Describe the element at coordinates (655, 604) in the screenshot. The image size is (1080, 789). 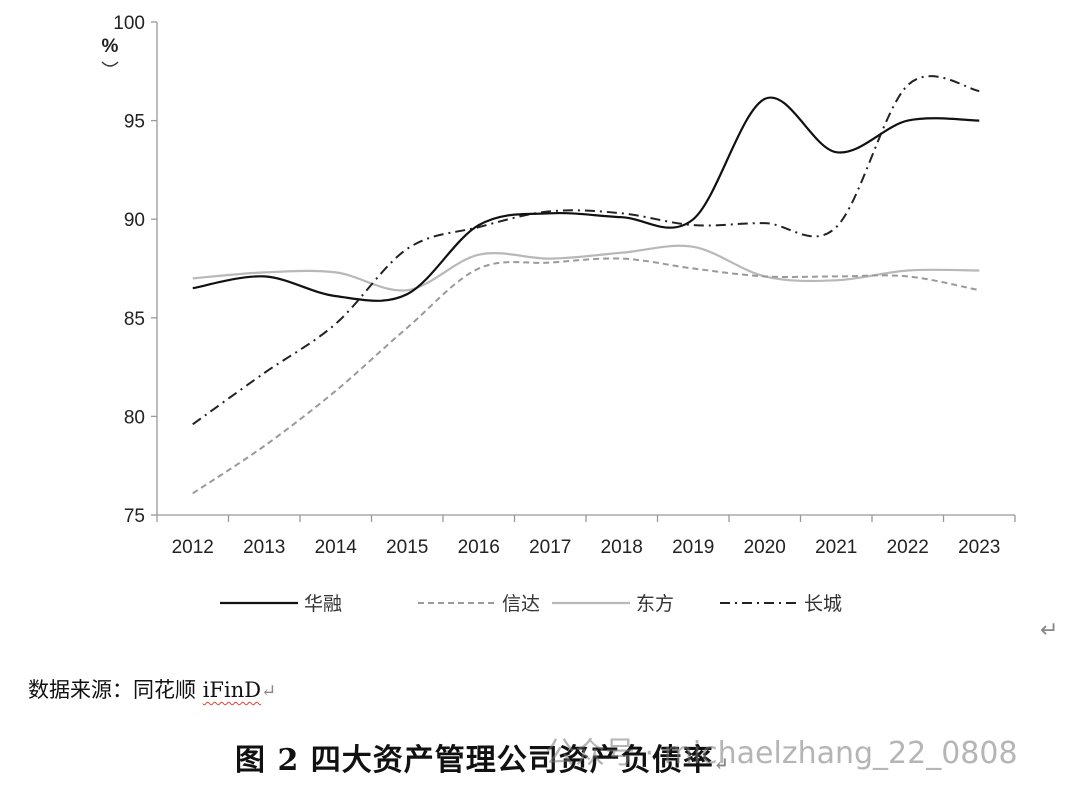
I see `legend-label: 东方` at that location.